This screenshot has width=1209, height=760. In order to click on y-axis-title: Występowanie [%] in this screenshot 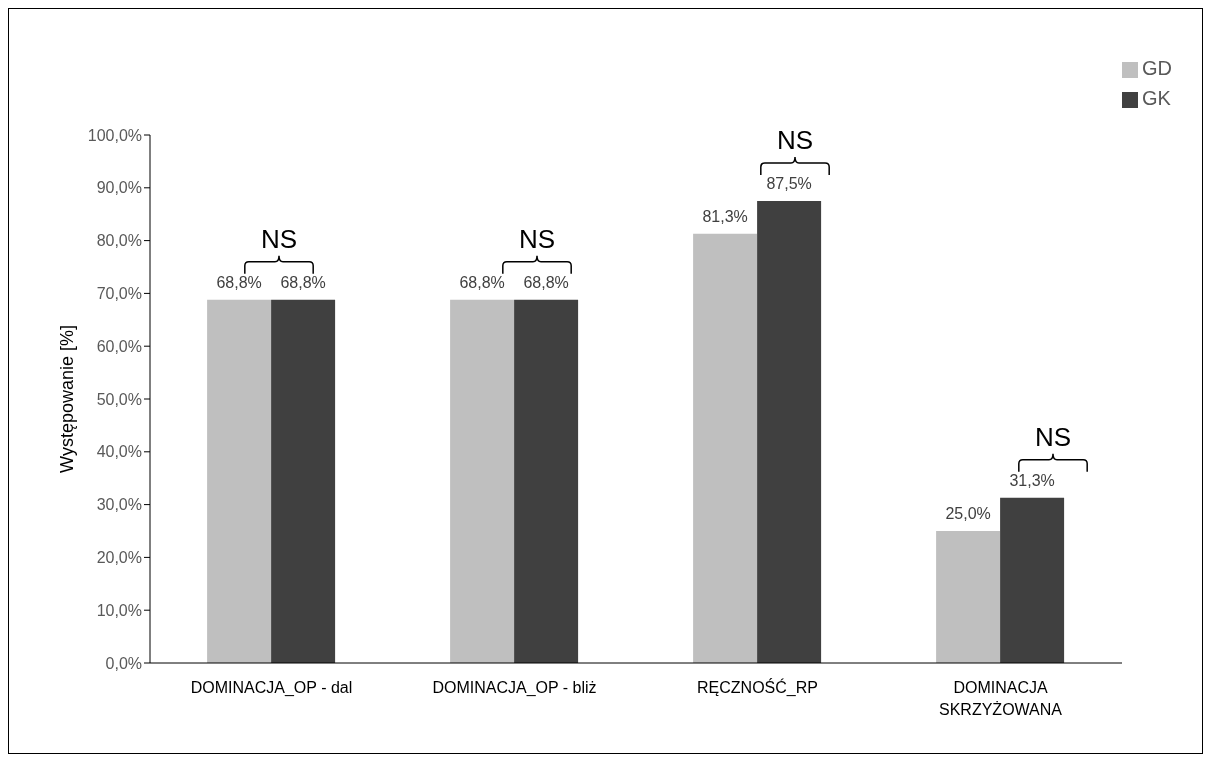, I will do `click(67, 399)`.